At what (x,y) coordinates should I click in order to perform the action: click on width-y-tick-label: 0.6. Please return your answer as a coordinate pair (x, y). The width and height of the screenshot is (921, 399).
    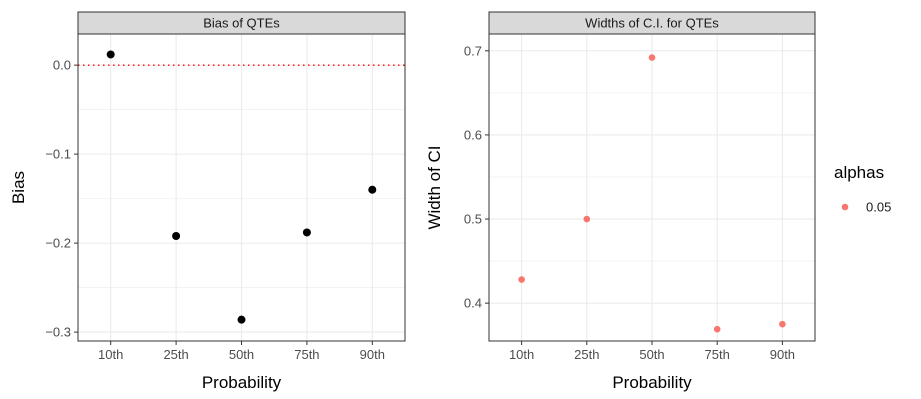
    Looking at the image, I should click on (473, 134).